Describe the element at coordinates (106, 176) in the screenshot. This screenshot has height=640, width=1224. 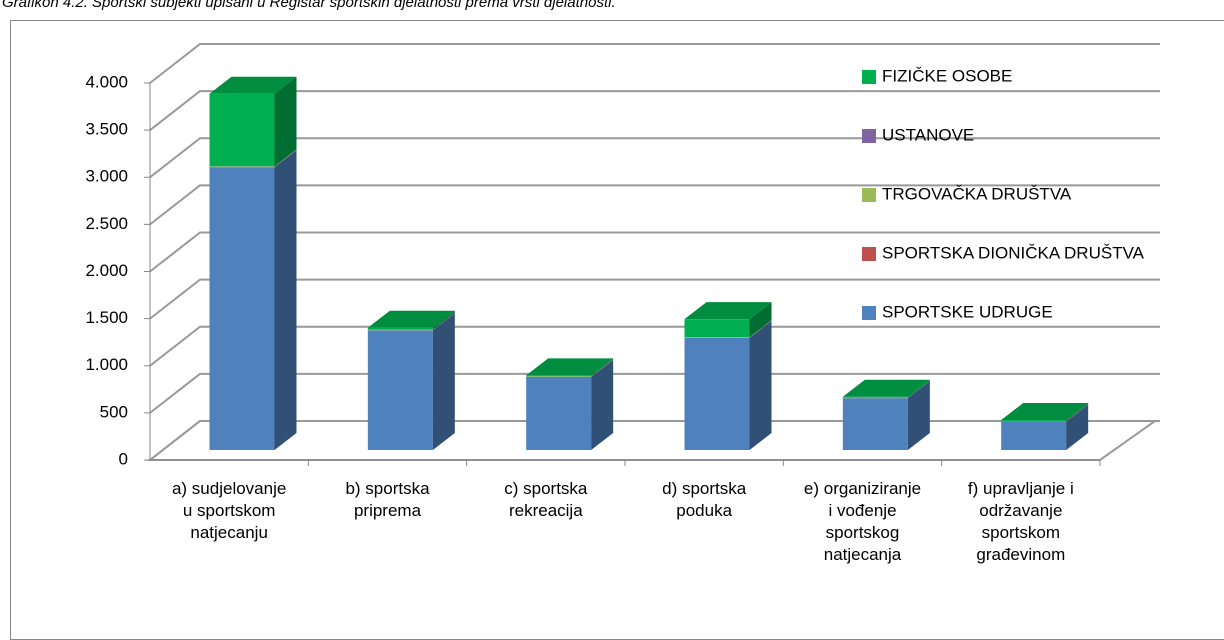
I see `y-tick-label: 3.000` at that location.